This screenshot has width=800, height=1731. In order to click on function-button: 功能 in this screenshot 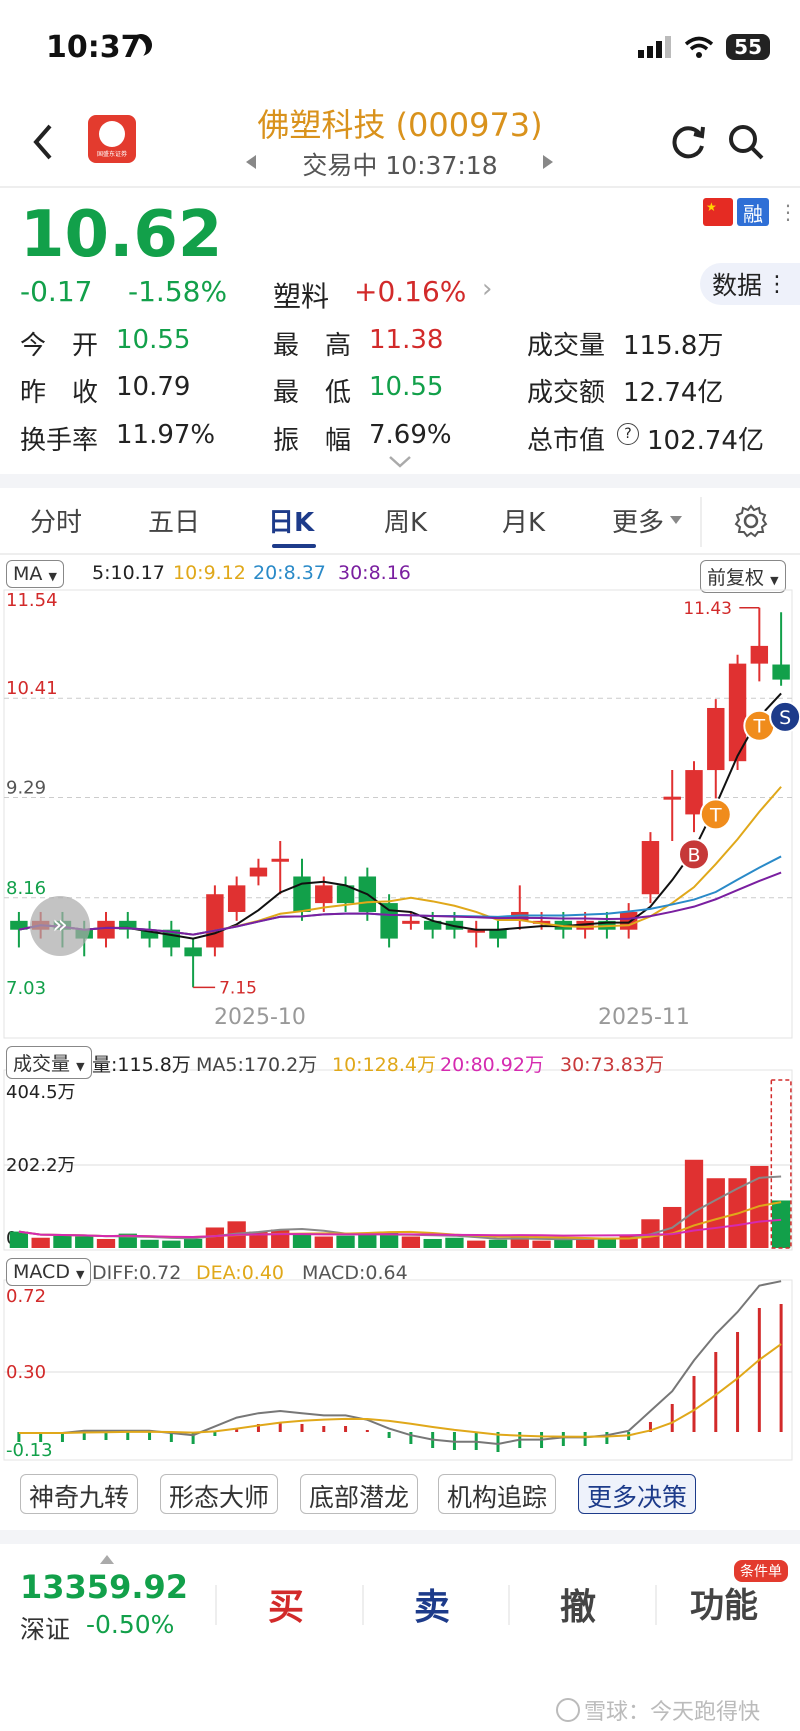, I will do `click(724, 1606)`.